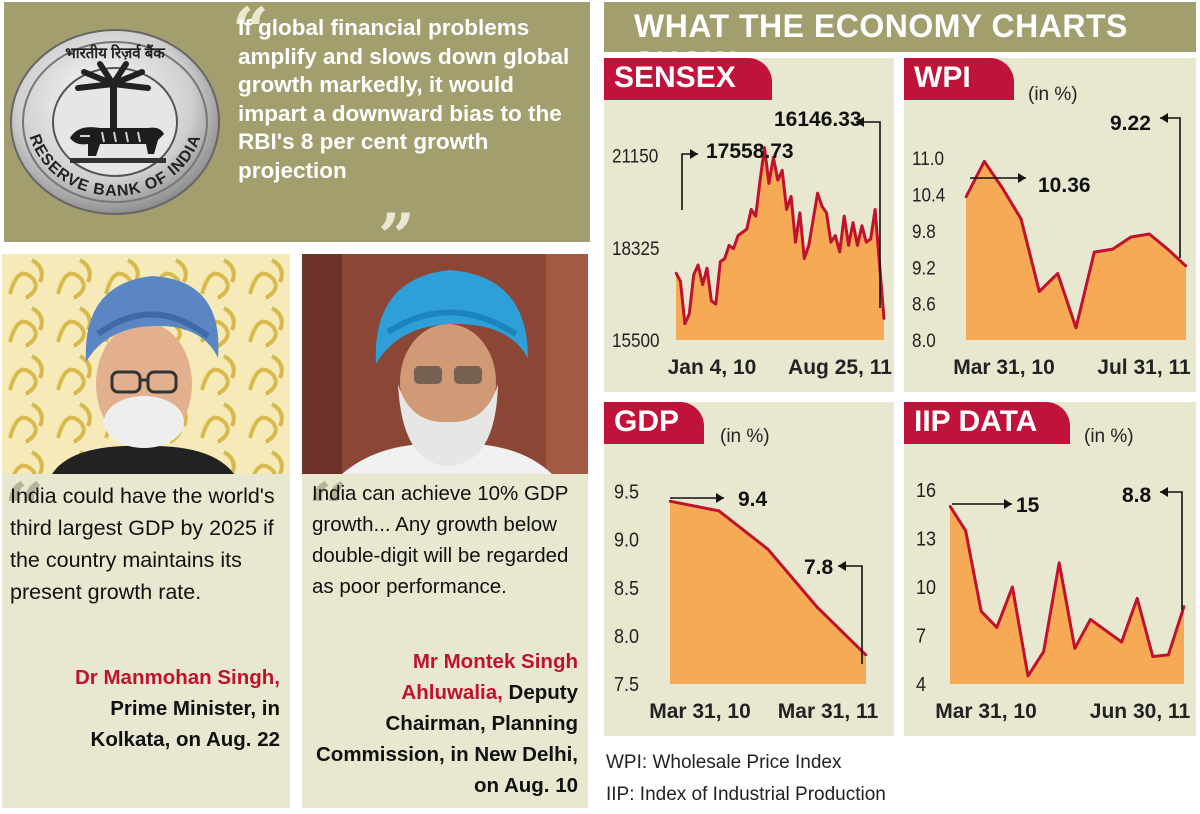 The height and width of the screenshot is (814, 1200). What do you see at coordinates (928, 195) in the screenshot?
I see `wpi-y-tick-label: 10.4` at bounding box center [928, 195].